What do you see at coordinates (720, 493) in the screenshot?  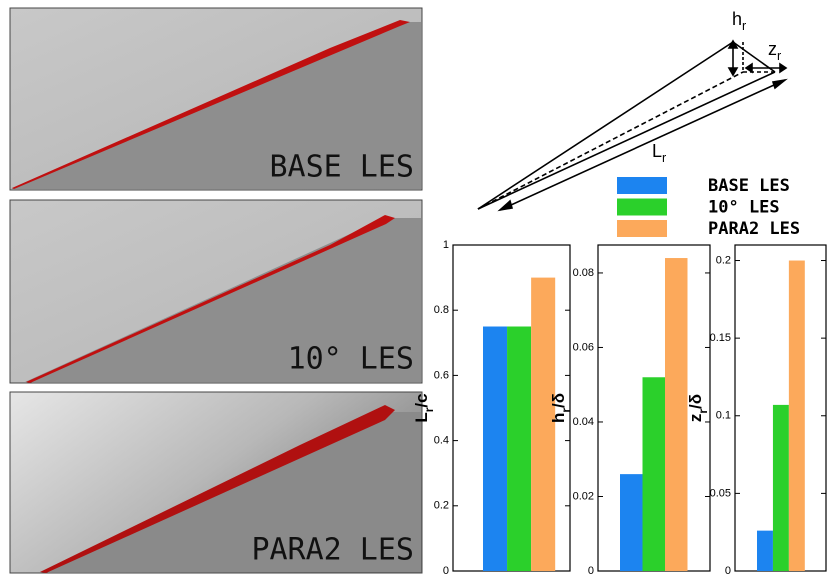 I see `y-tick-label: 0.05` at bounding box center [720, 493].